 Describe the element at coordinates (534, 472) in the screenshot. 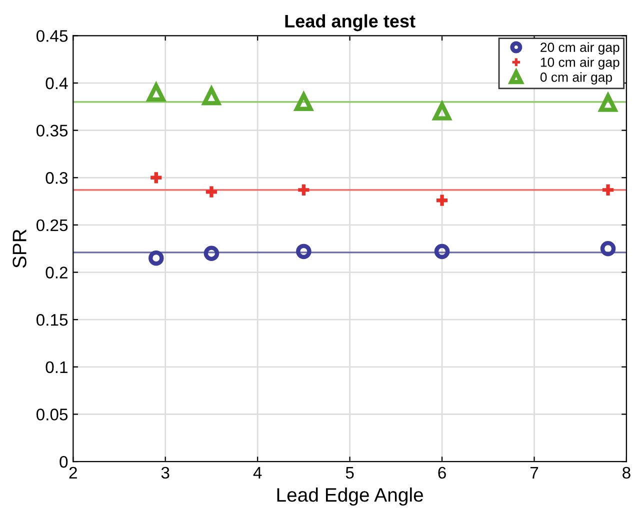

I see `x-tick-label: 7` at that location.